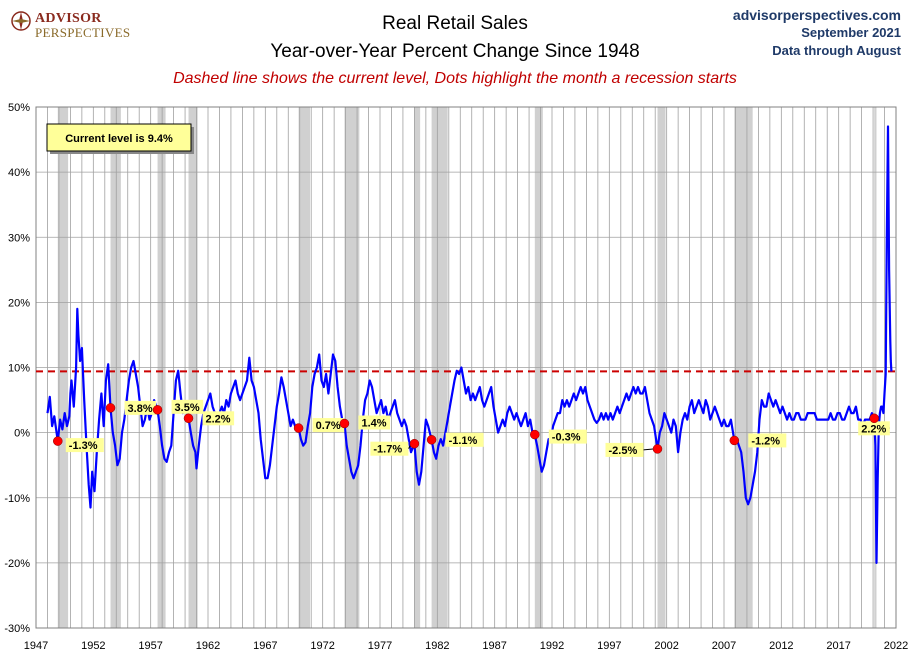 The width and height of the screenshot is (910, 661). Describe the element at coordinates (19, 238) in the screenshot. I see `y-tick-label: 30%` at that location.